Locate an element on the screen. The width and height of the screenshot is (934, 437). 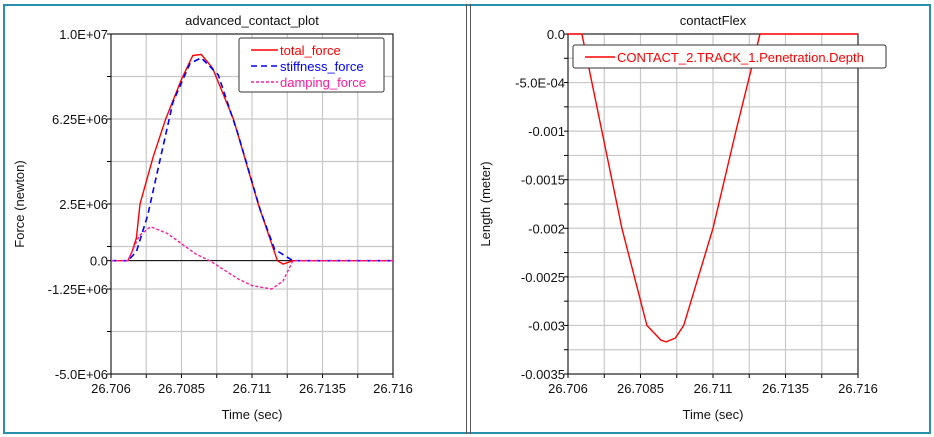
panel-divider is located at coordinates (468, 219).